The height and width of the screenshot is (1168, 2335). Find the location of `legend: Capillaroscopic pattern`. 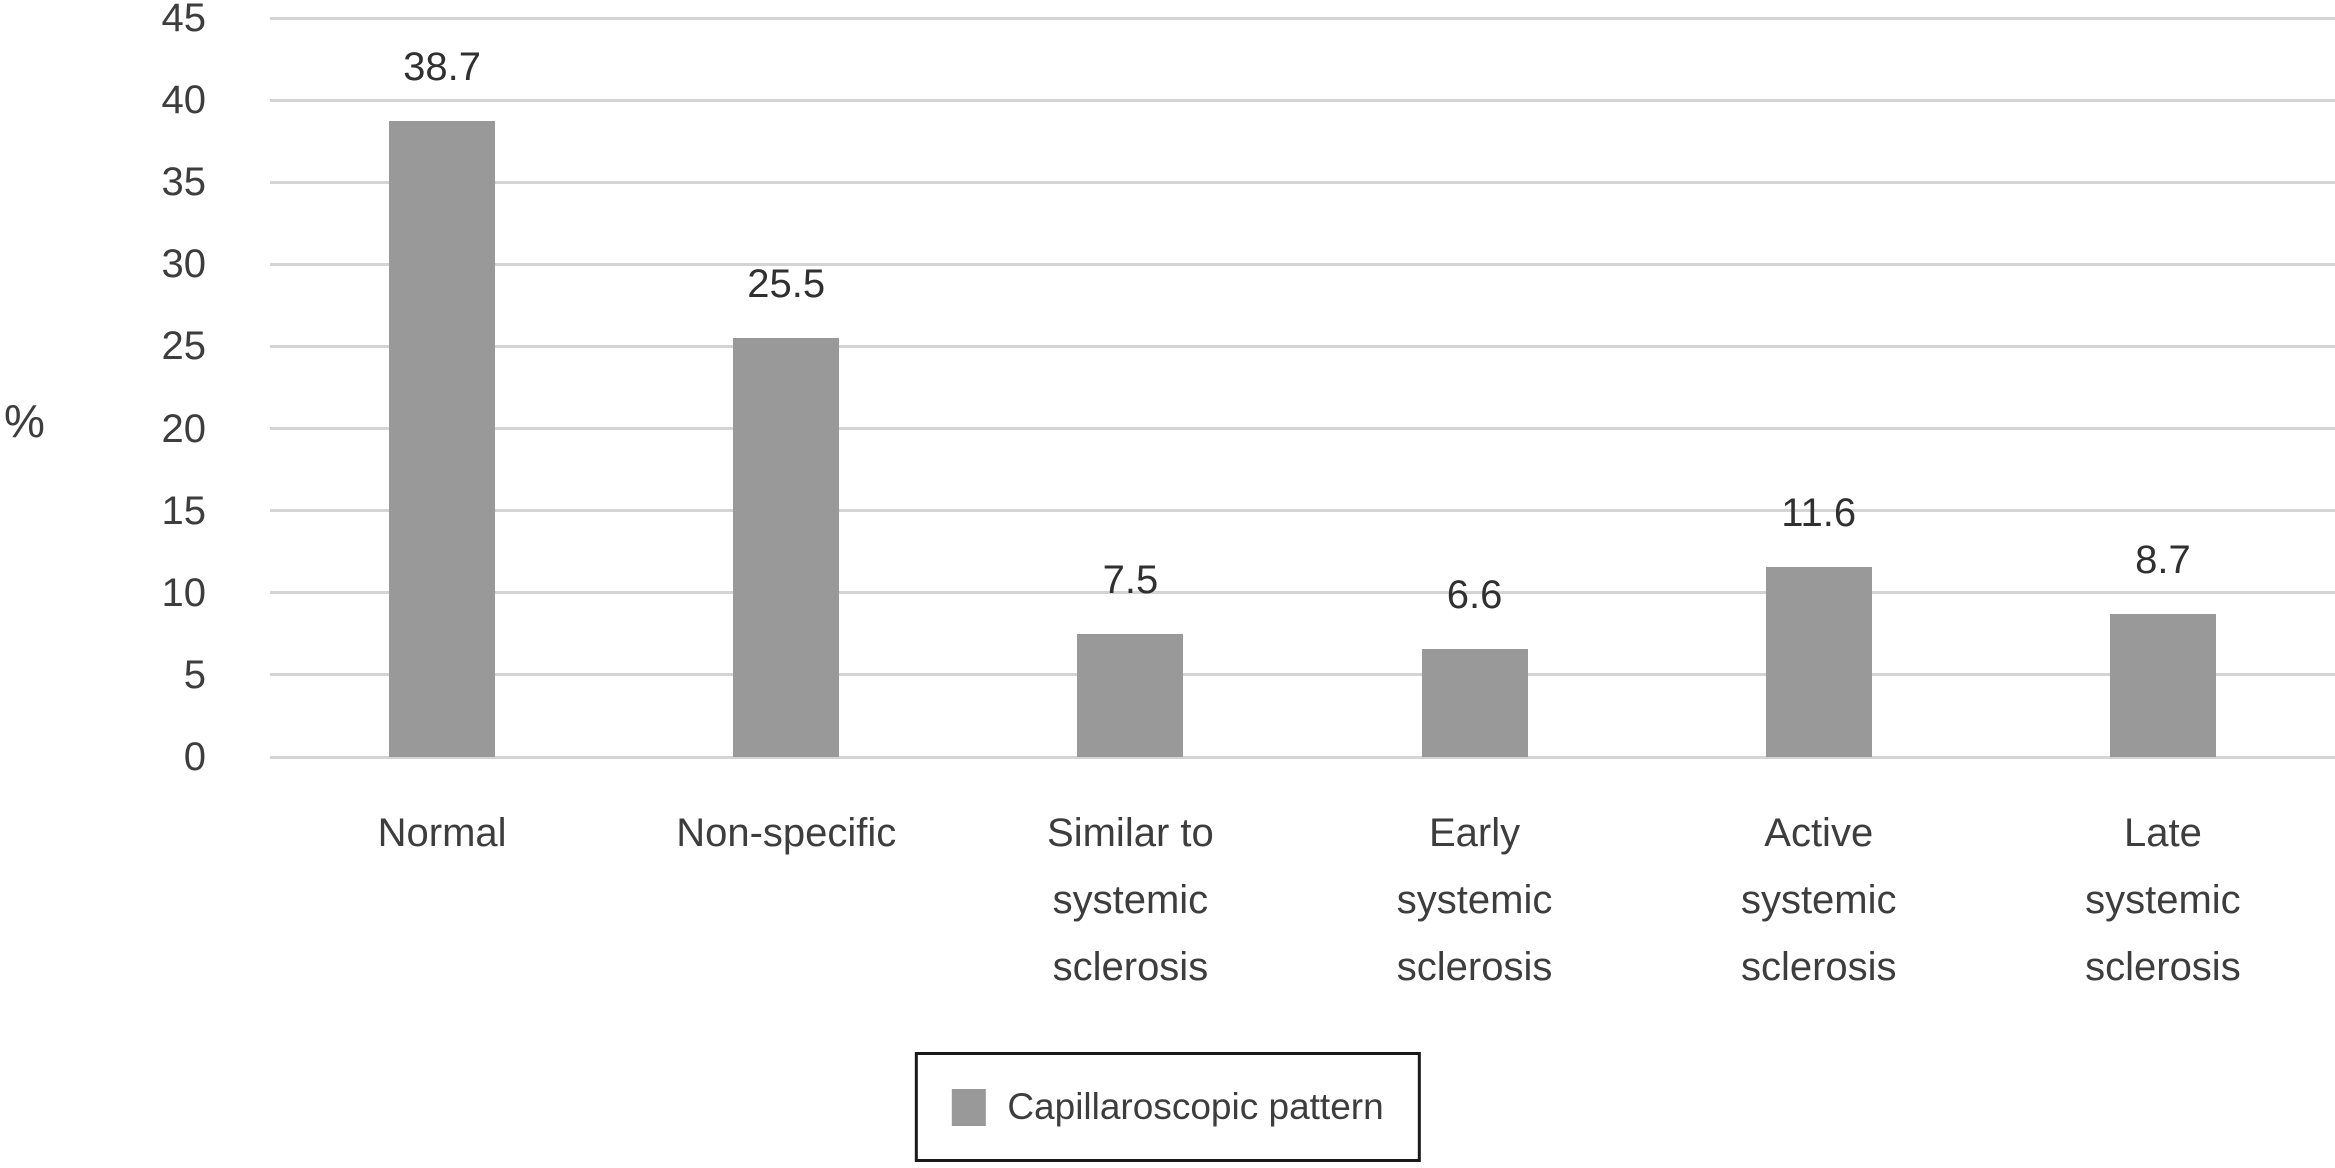

legend: Capillaroscopic pattern is located at coordinates (1167, 1107).